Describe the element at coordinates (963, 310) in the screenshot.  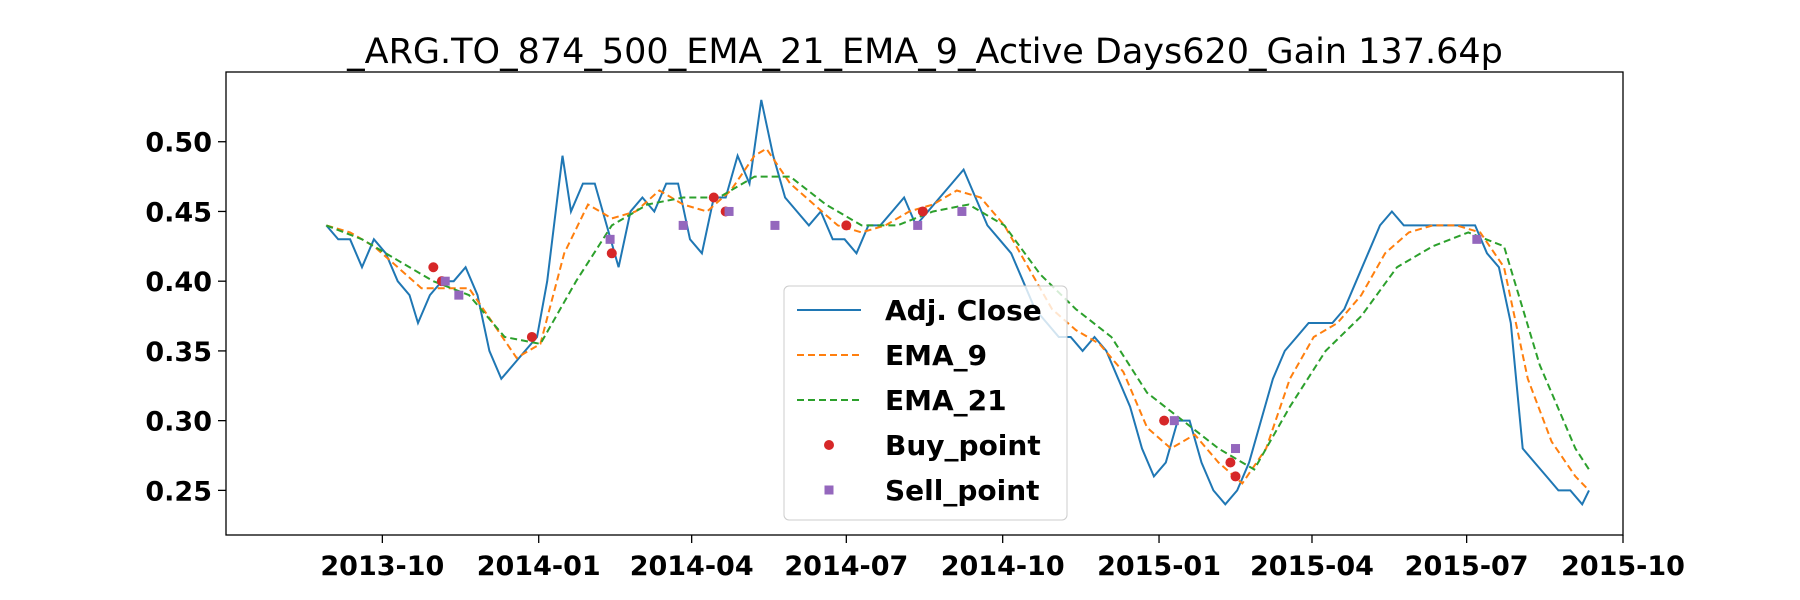
I see `legend-label: Adj. Close` at that location.